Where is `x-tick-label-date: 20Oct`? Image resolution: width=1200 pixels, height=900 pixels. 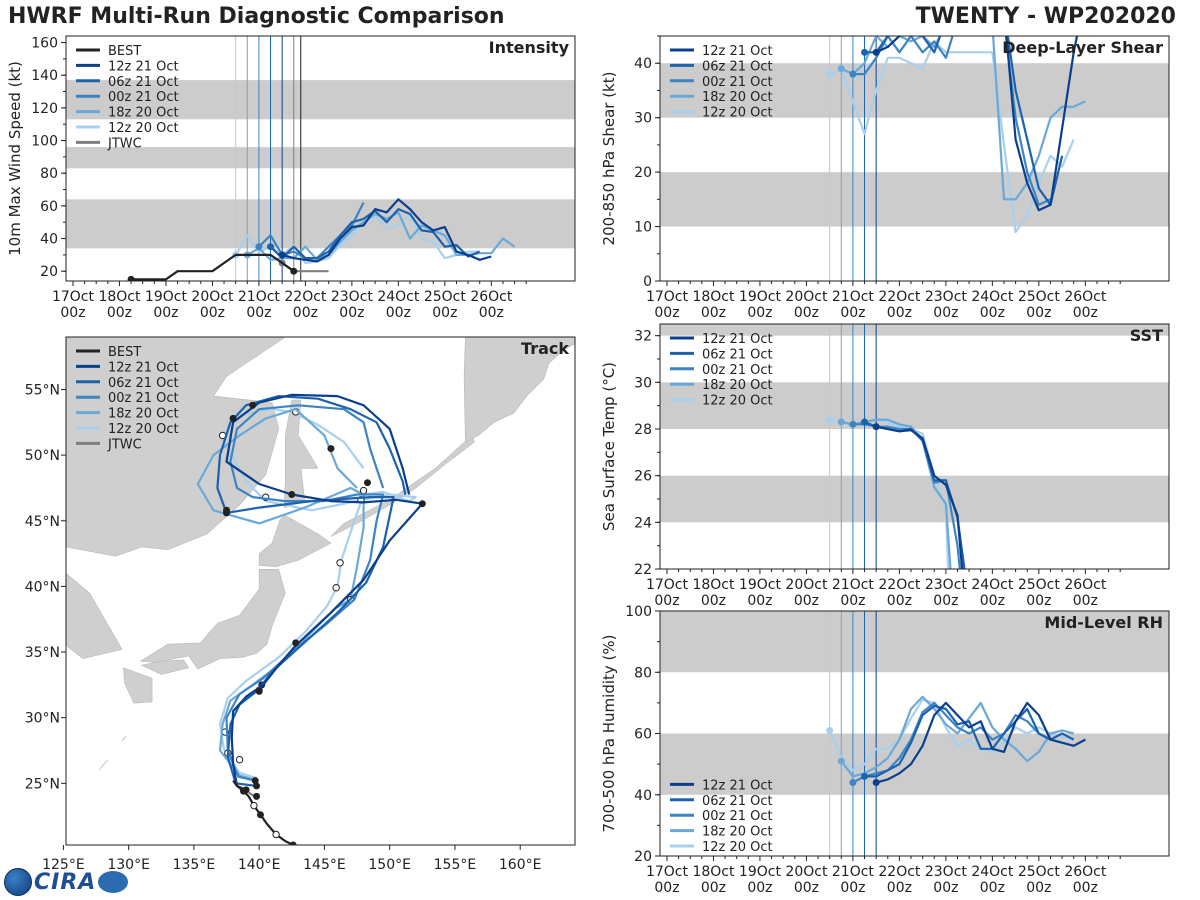
x-tick-label-date: 20Oct is located at coordinates (806, 297).